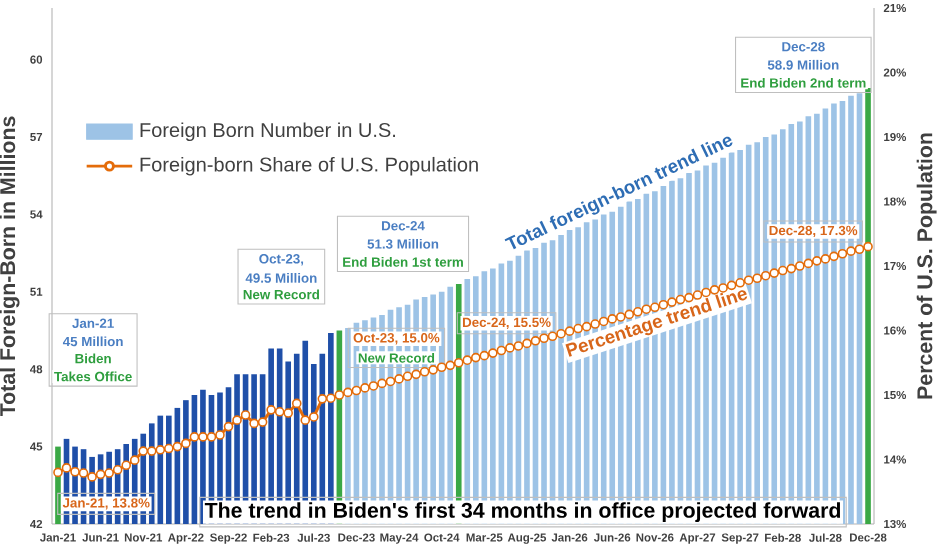 The height and width of the screenshot is (552, 948). Describe the element at coordinates (10, 266) in the screenshot. I see `y-axis-title: Total Foreign-Born in Millions` at that location.